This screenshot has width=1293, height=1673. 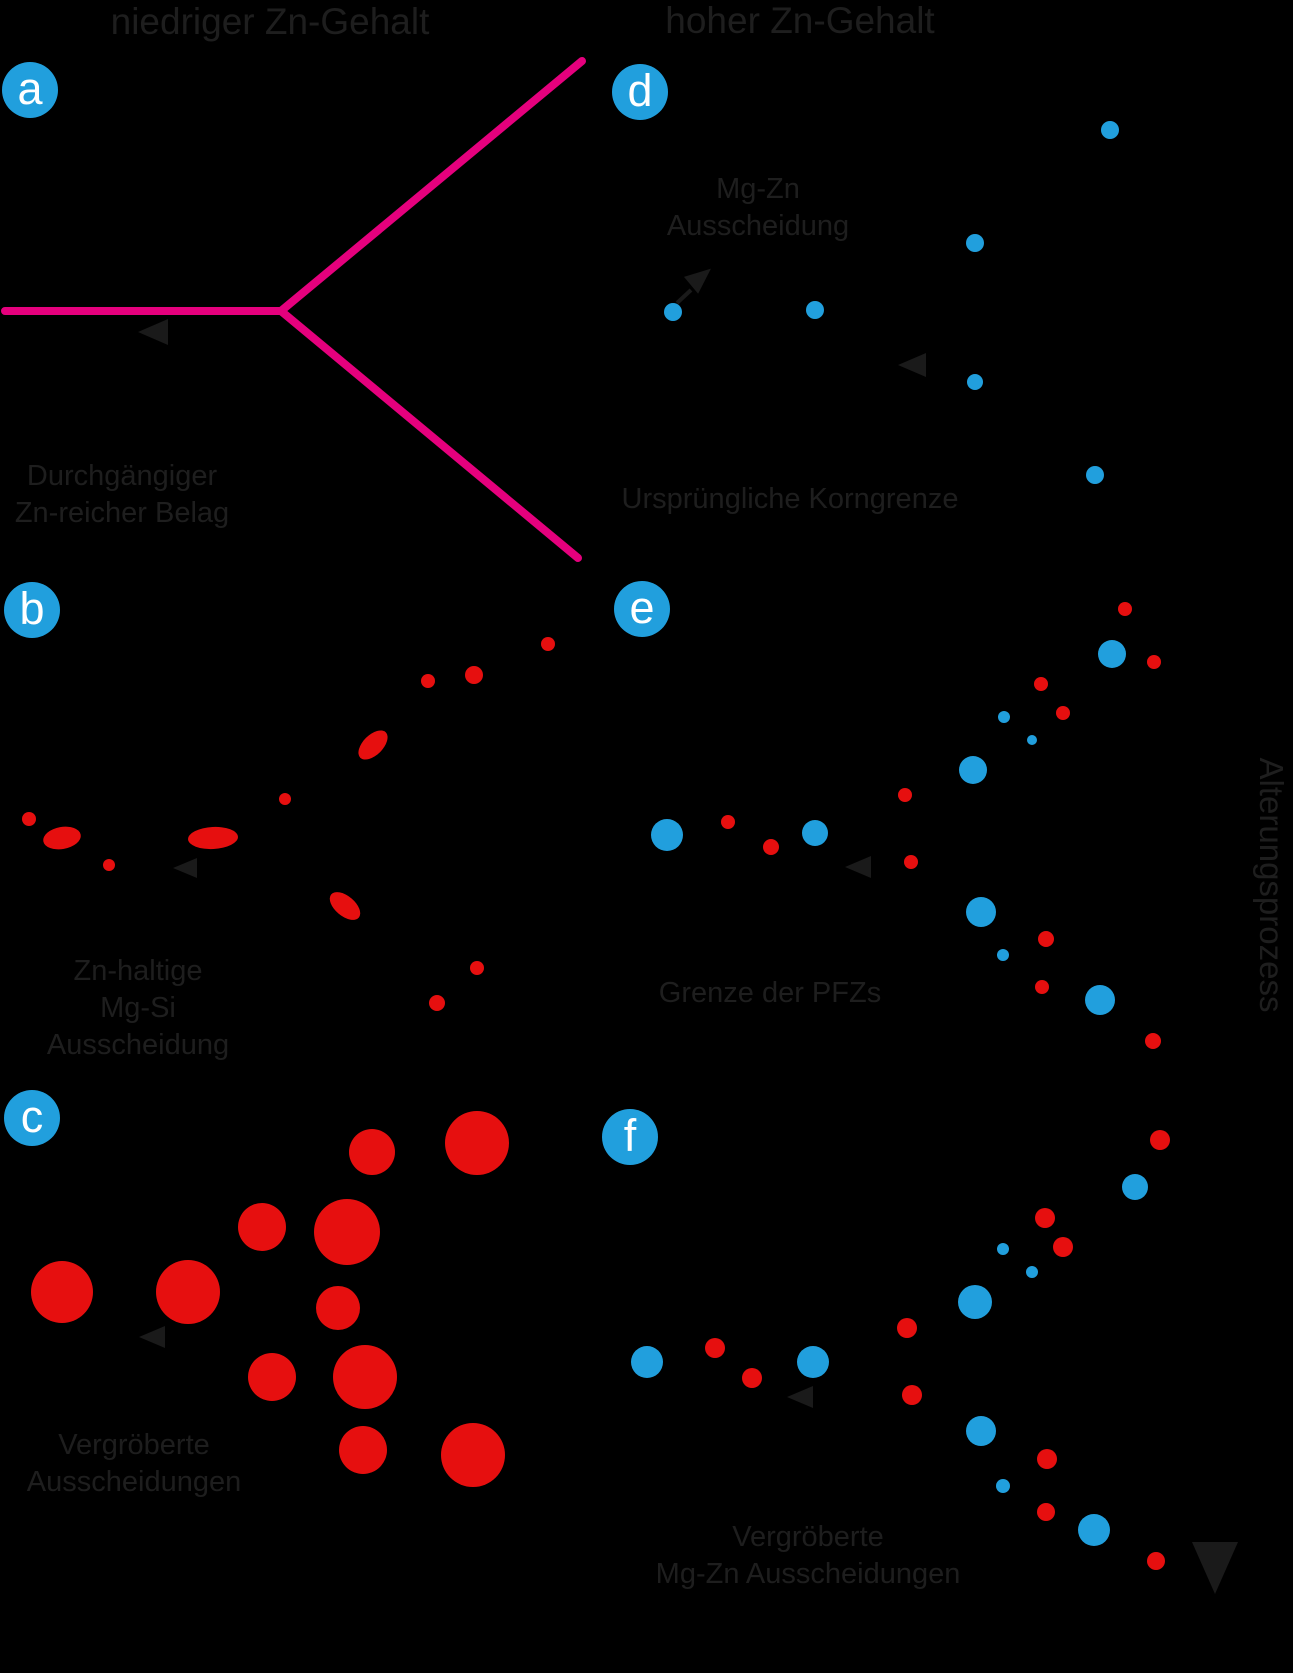 I want to click on pointer-arrow-e, so click(x=858, y=867).